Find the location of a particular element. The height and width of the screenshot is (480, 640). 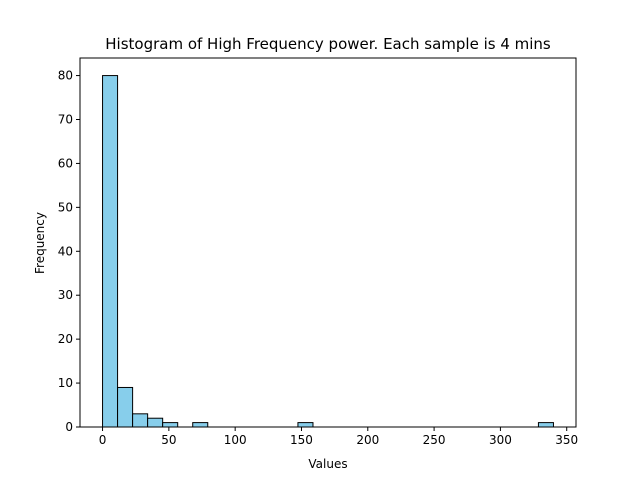

x-tick-label: 300 is located at coordinates (500, 440).